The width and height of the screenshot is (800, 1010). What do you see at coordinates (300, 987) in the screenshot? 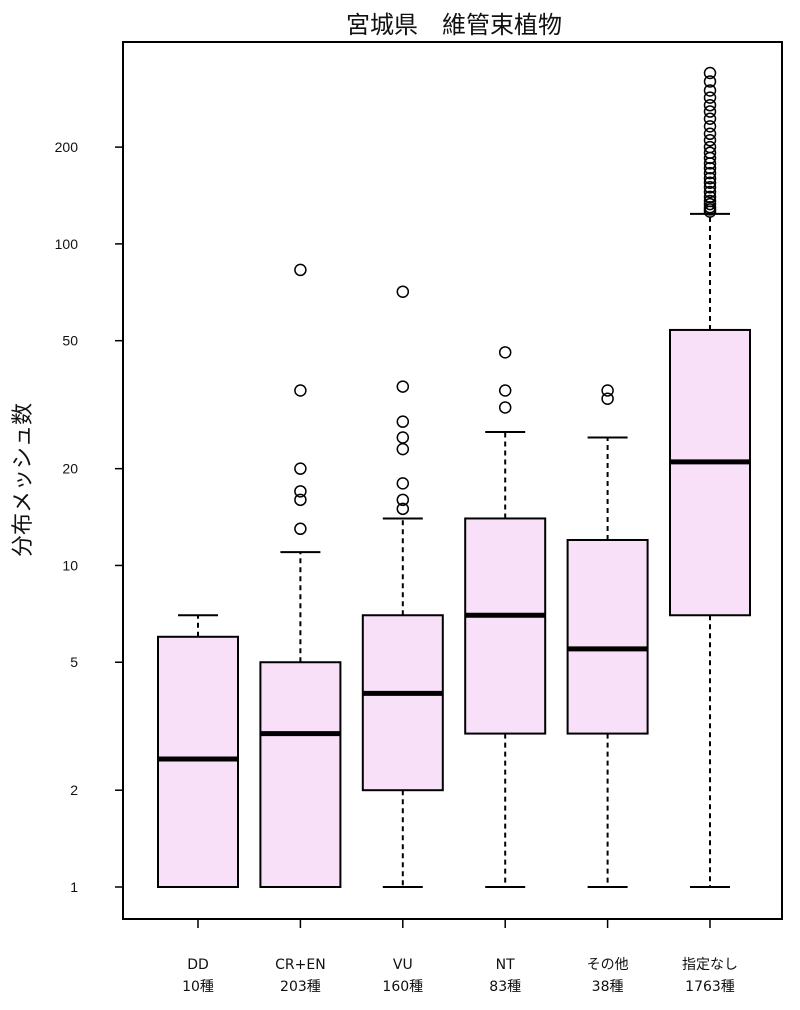
I see `x-tick-label-count: 203種` at bounding box center [300, 987].